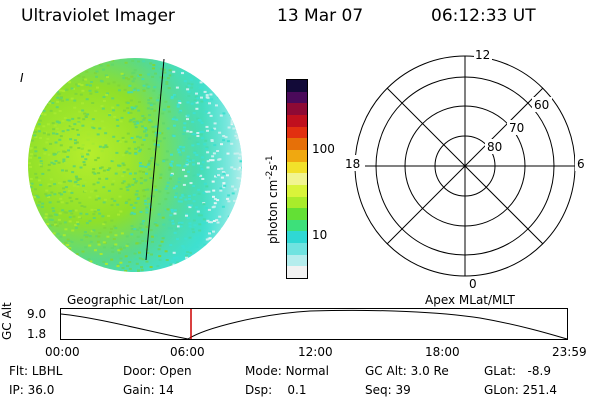 This screenshot has height=400, width=600. Describe the element at coordinates (37, 314) in the screenshot. I see `timeline-ytick-9: 9.0` at that location.